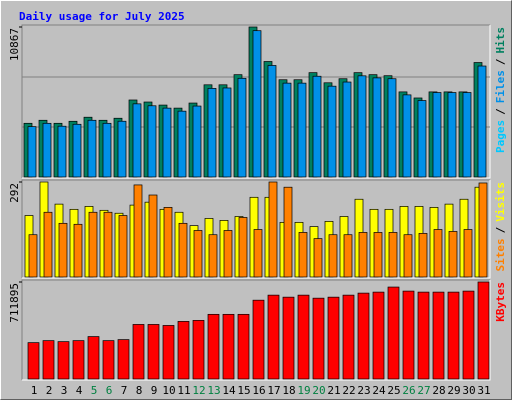 Image resolution: width=512 pixels, height=400 pixels. Describe the element at coordinates (139, 390) in the screenshot. I see `x-tick-label: 8` at that location.